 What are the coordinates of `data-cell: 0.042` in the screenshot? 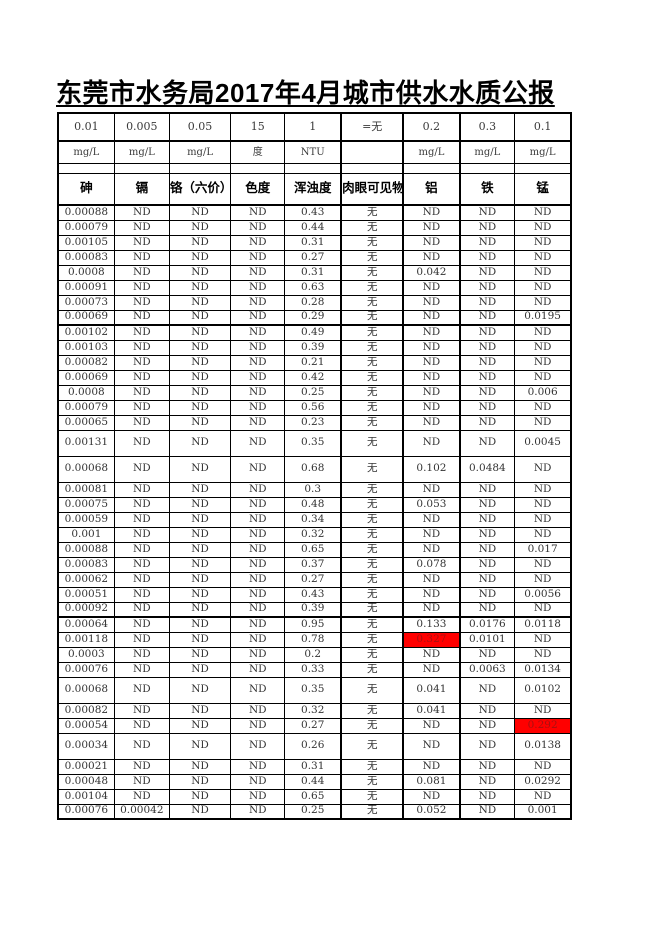 It's located at (431, 272).